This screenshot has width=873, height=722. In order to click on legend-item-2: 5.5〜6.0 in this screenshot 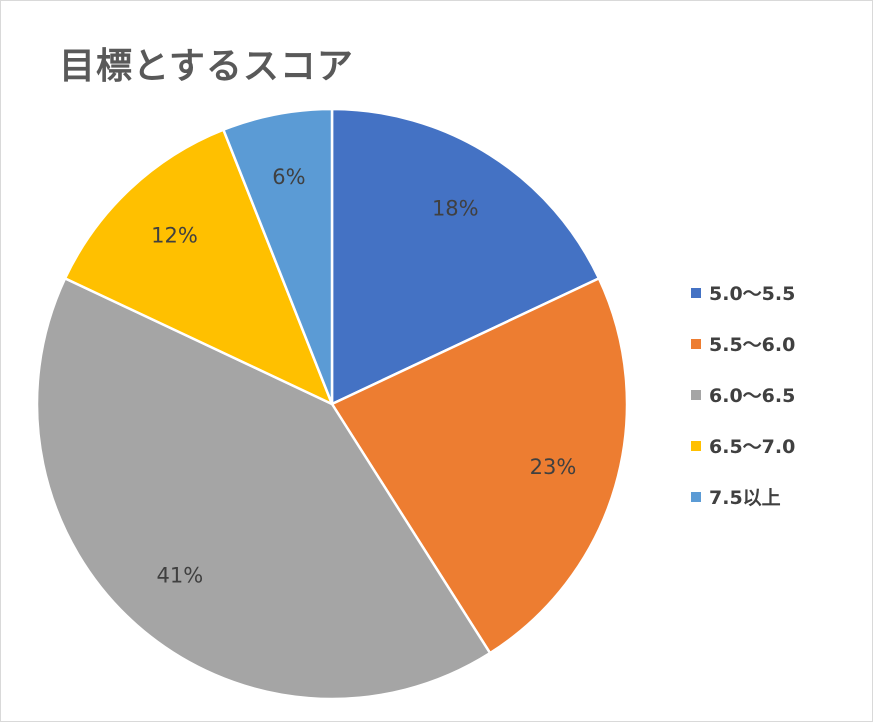, I will do `click(743, 343)`.